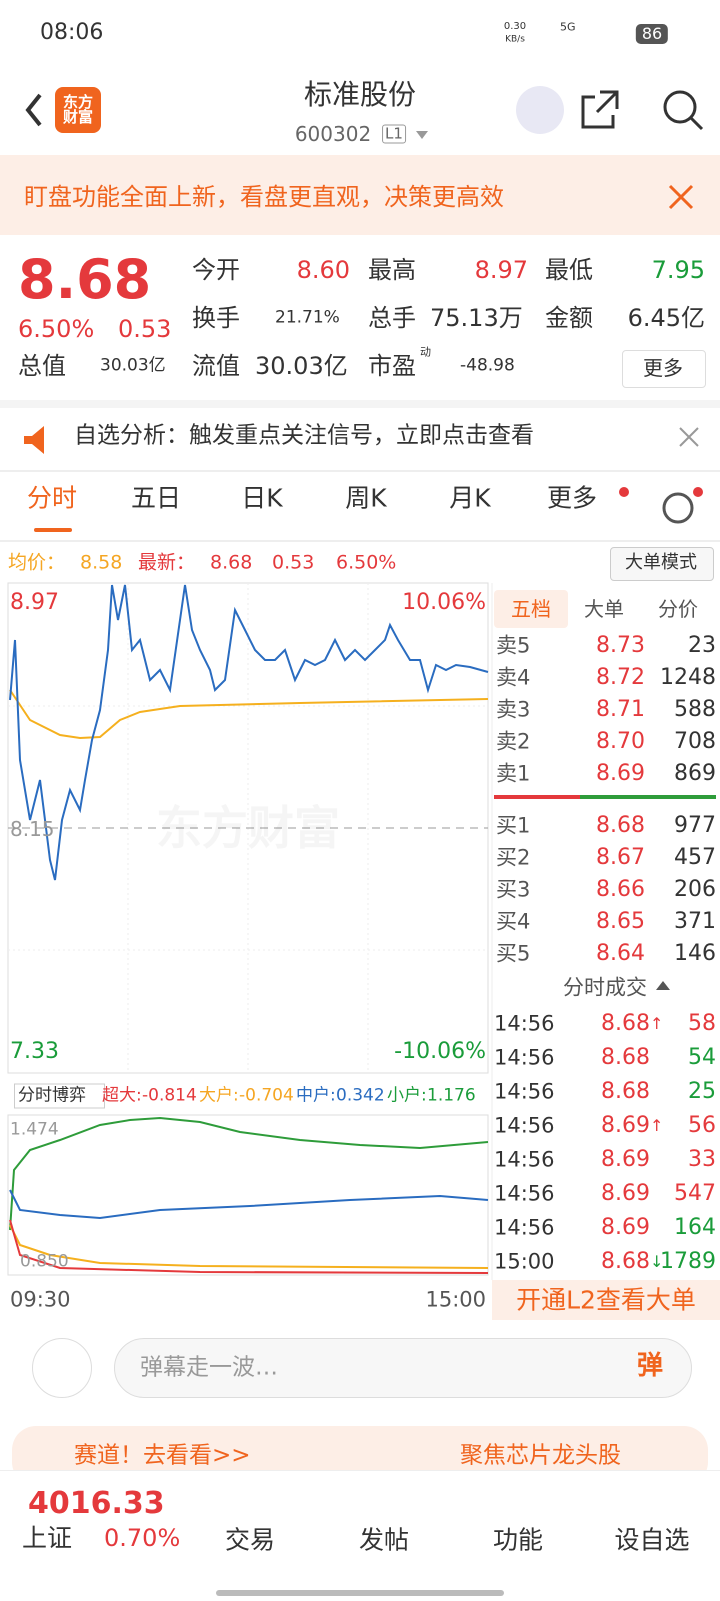 This screenshot has width=720, height=1601. What do you see at coordinates (487, 365) in the screenshot?
I see `field-value: -48.98` at bounding box center [487, 365].